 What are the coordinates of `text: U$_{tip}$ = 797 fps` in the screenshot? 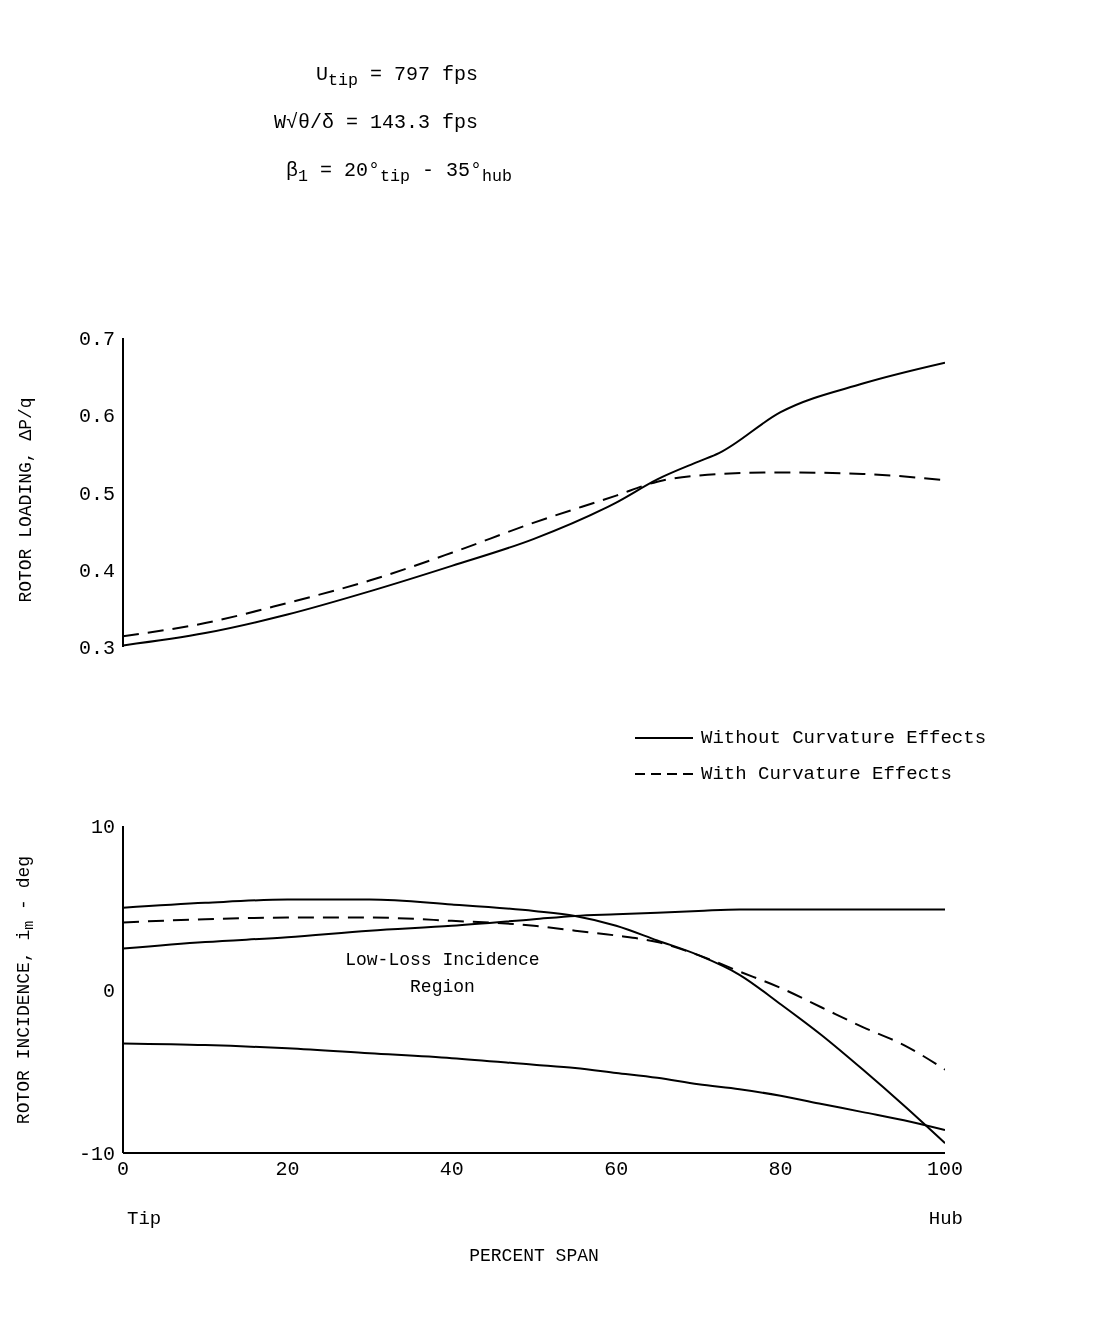 It's located at (396, 76).